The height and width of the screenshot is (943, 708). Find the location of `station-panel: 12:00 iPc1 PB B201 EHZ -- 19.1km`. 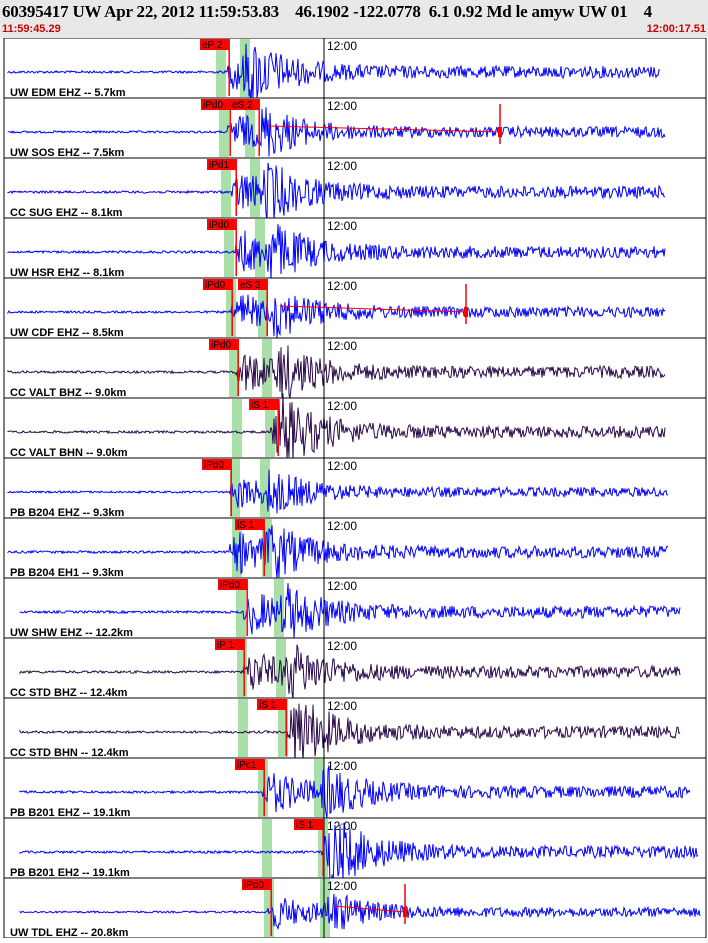

station-panel: 12:00 iPc1 PB B201 EHZ -- 19.1km is located at coordinates (355, 788).